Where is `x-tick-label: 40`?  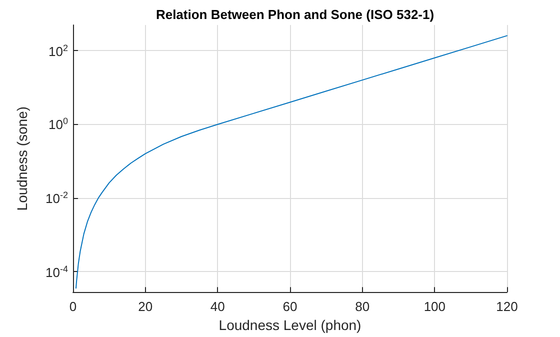 x-tick-label: 40 is located at coordinates (217, 306).